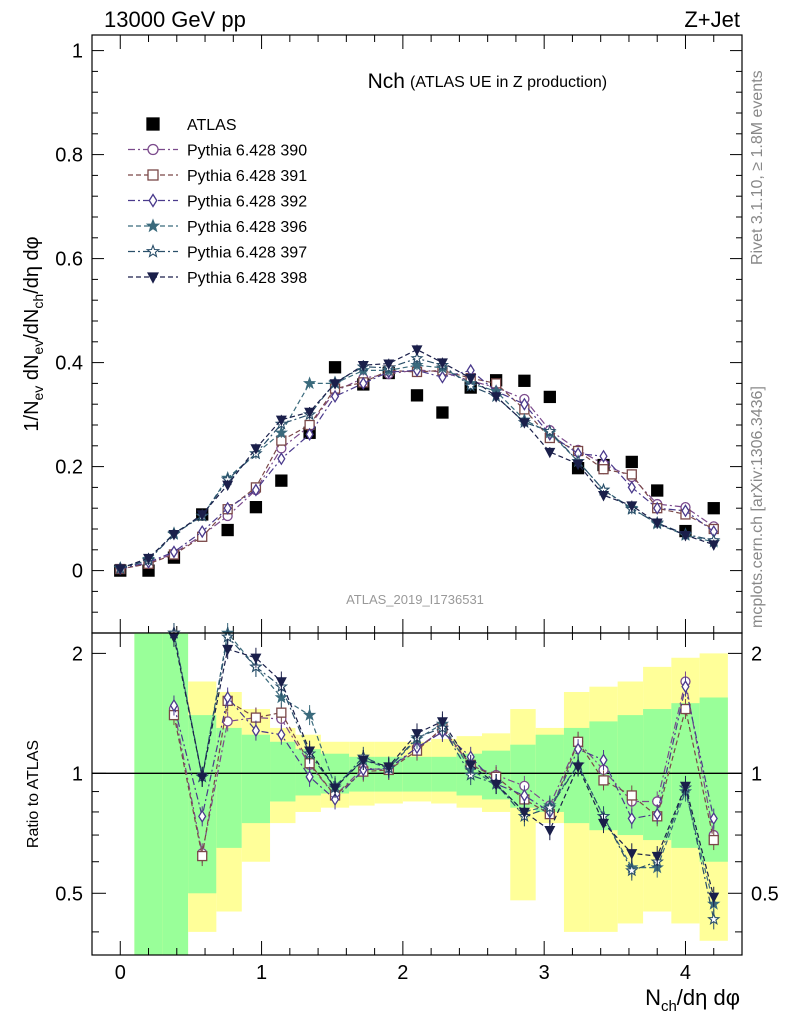  Describe the element at coordinates (402, 973) in the screenshot. I see `x-tick-label: 2` at that location.